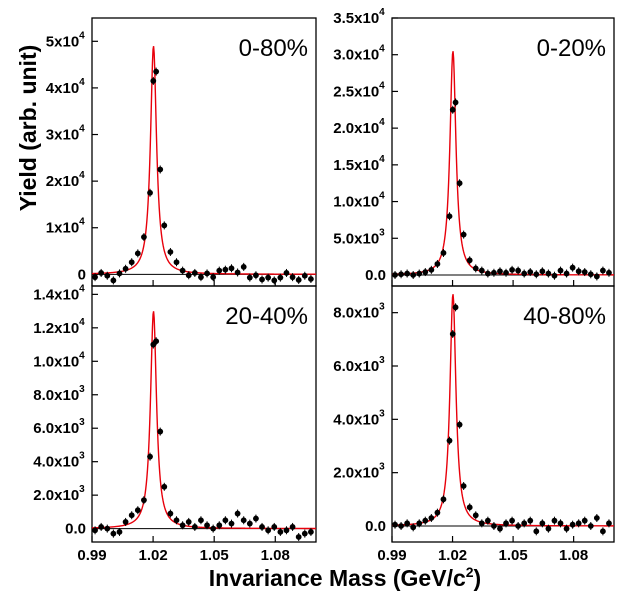 The image size is (617, 592). Describe the element at coordinates (66, 180) in the screenshot. I see `y-tick-label: 2x10⁴` at that location.